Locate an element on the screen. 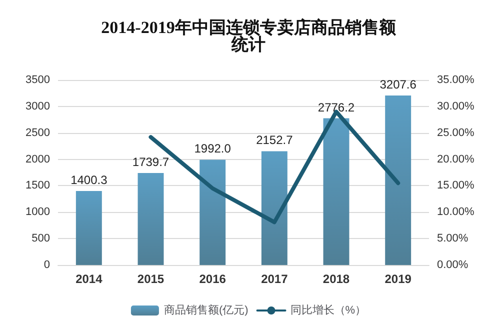 The image size is (497, 331). chart-title: 2014-2019年中国连锁专卖店商品销售额统计 is located at coordinates (249, 36).